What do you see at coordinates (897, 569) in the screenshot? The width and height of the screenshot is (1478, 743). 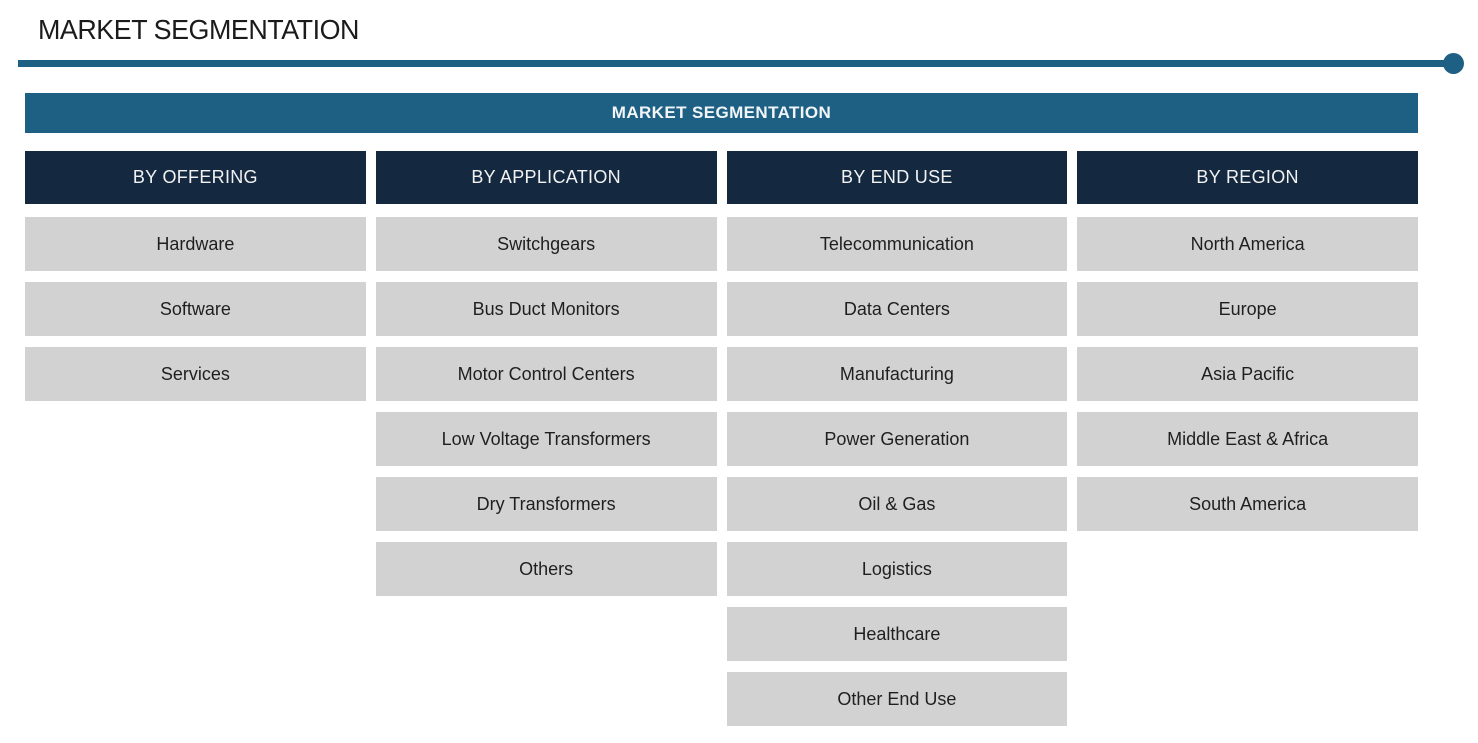 I see `segment-item: Logistics` at bounding box center [897, 569].